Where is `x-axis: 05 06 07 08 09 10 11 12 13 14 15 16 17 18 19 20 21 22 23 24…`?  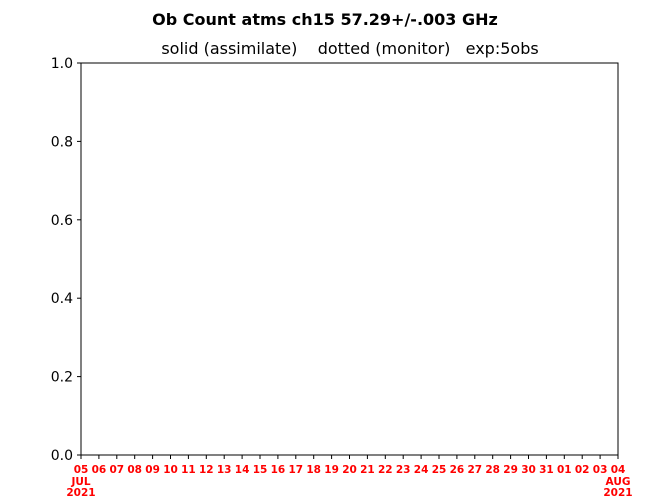
x-axis: 05 06 07 08 09 10 11 12 13 14 15 16 17 18 19 20 21 22 23 24… is located at coordinates (349, 477).